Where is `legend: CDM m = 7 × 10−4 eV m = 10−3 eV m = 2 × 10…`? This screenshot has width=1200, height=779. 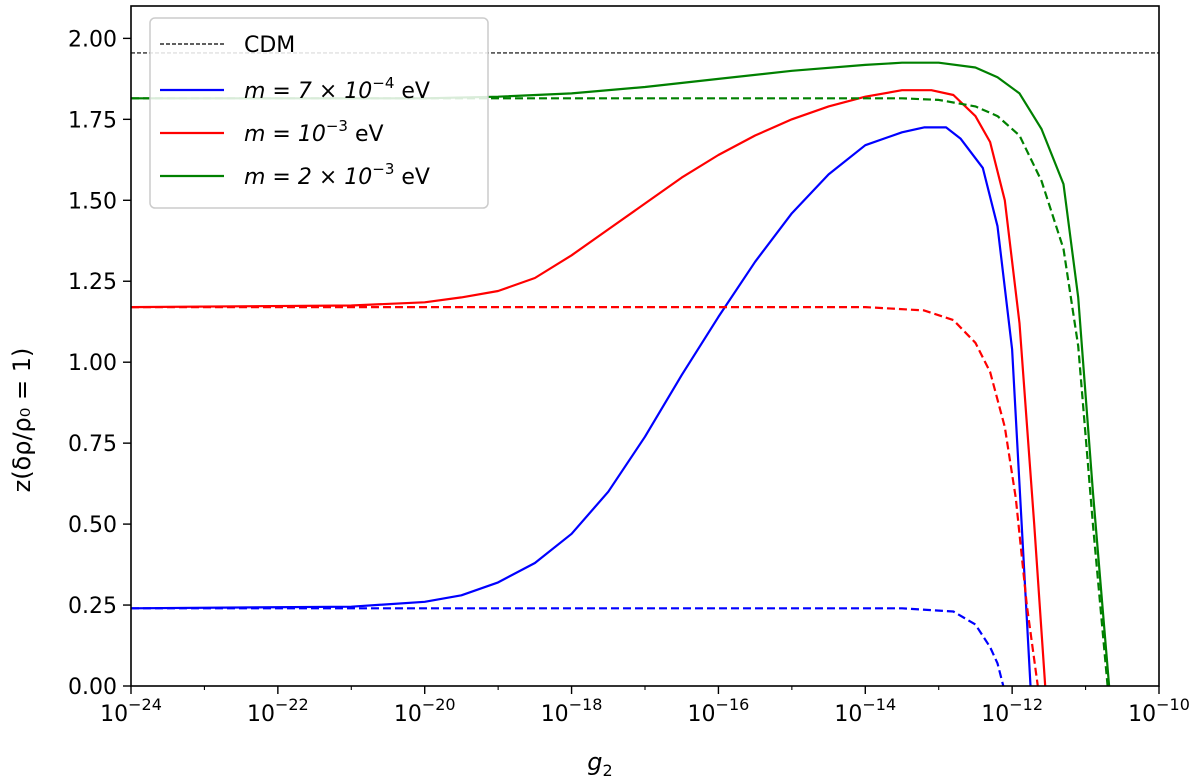
legend: CDM m = 7 × 10−4 eV m = 10−3 eV m = 2 × 10… is located at coordinates (319, 113).